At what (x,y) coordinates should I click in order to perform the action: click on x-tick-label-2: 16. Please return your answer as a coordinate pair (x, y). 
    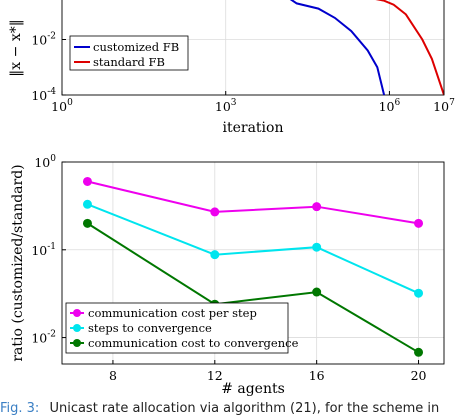
    Looking at the image, I should click on (317, 375).